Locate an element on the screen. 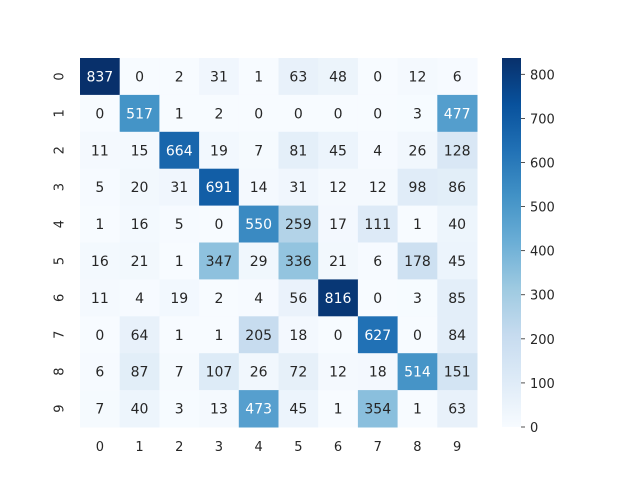  colorbar-tick-label: 500 is located at coordinates (542, 208).